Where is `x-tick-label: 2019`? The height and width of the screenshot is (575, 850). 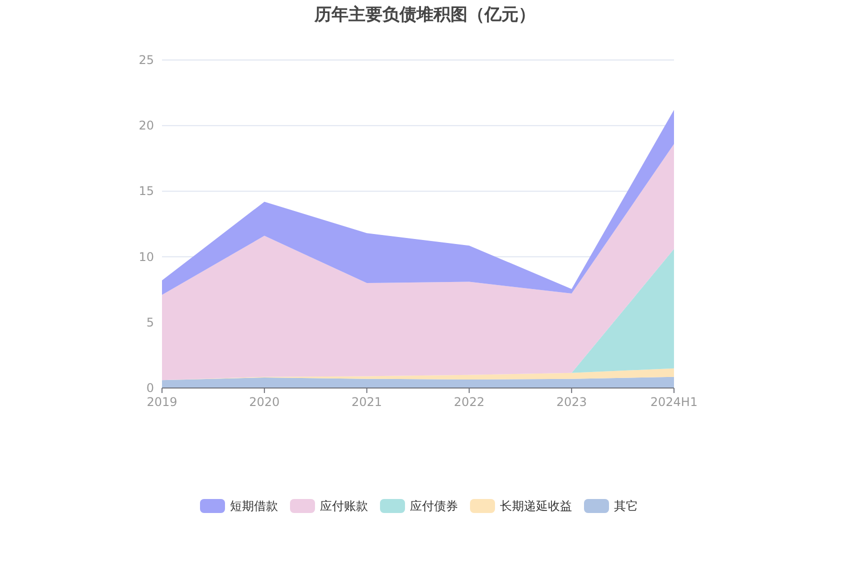
x-tick-label: 2019 is located at coordinates (162, 402).